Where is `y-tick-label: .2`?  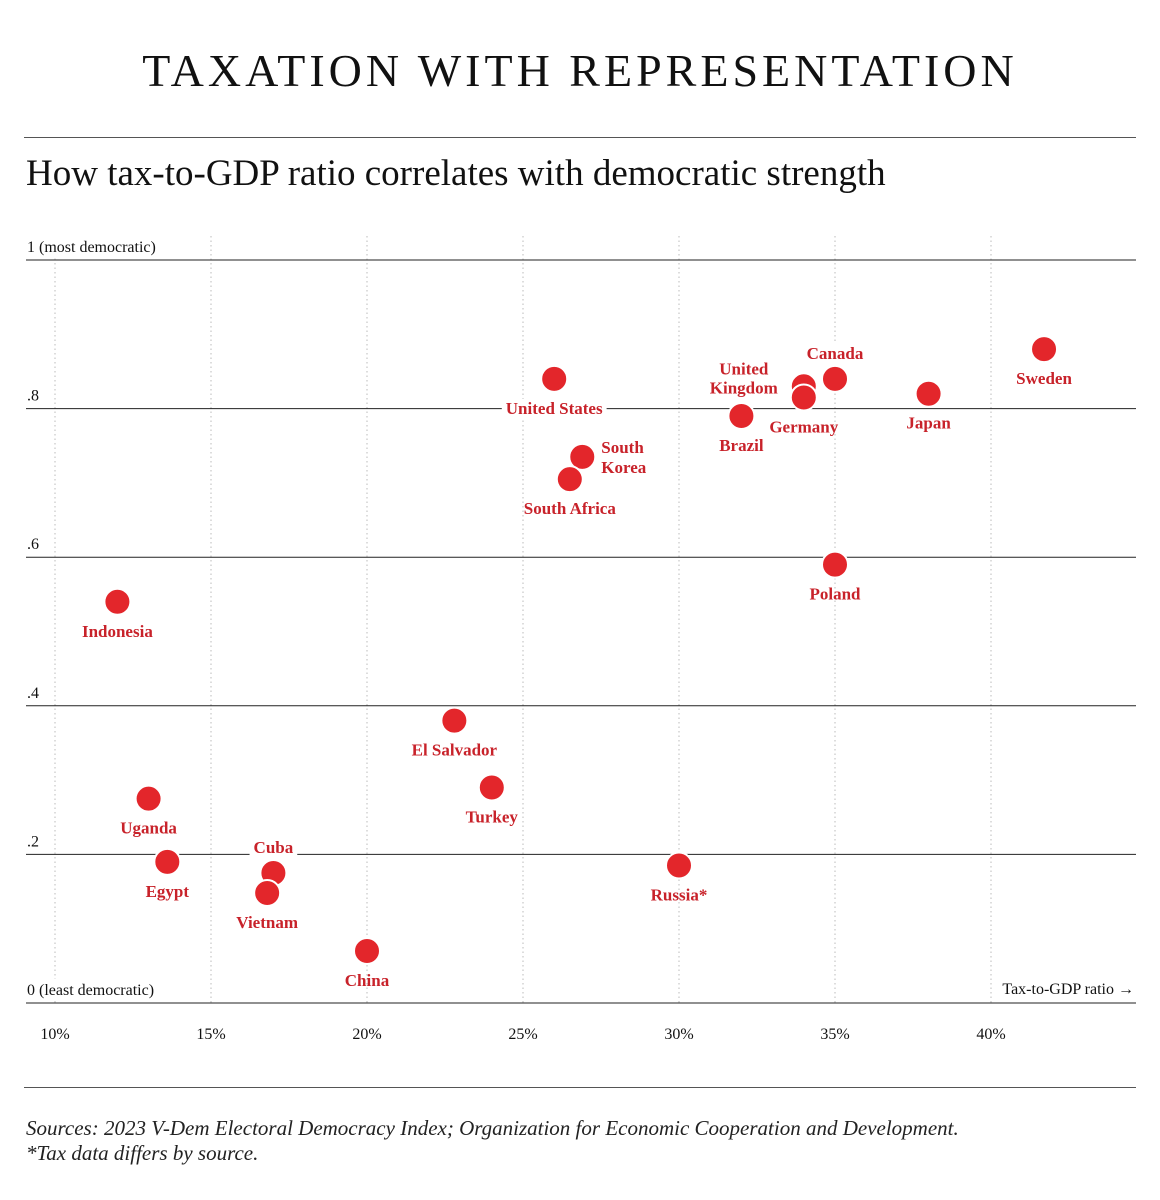 y-tick-label: .2 is located at coordinates (33, 841).